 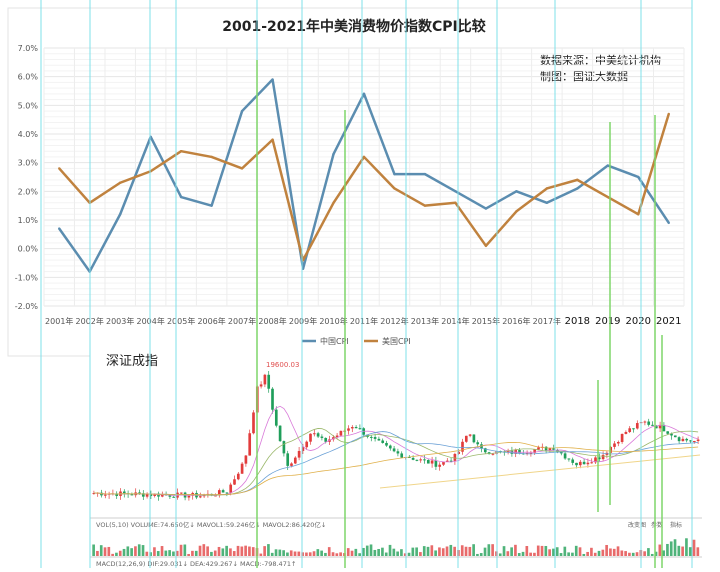 I want to click on stock-peak-label: 19600.03, so click(x=282, y=365).